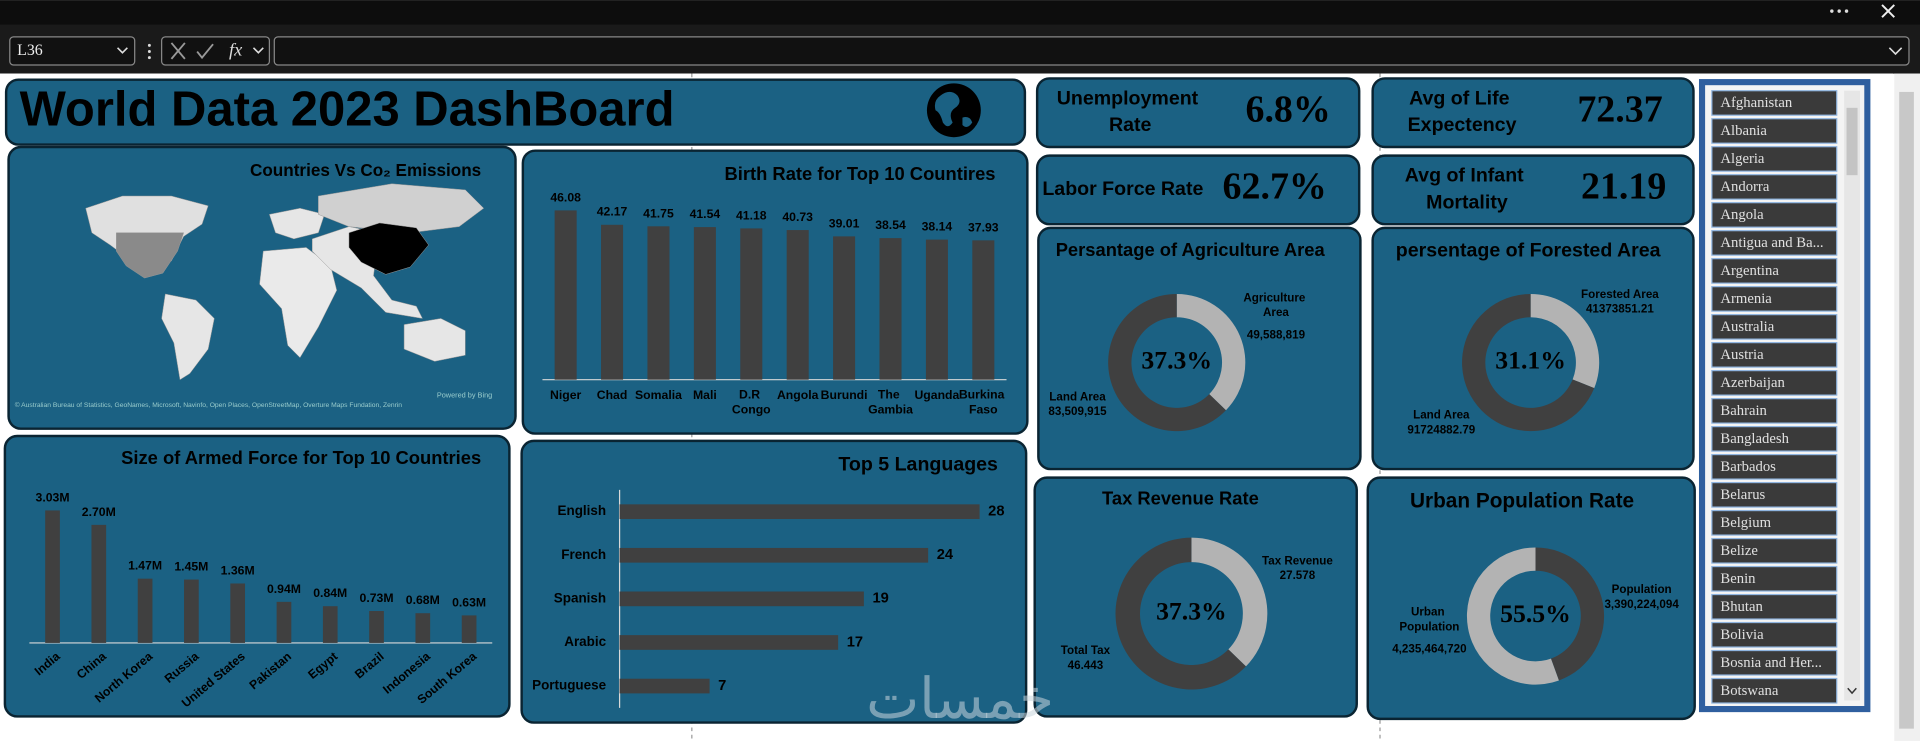 This screenshot has width=1920, height=741. What do you see at coordinates (1641, 604) in the screenshot?
I see `segment-value: 3,390,224,094` at bounding box center [1641, 604].